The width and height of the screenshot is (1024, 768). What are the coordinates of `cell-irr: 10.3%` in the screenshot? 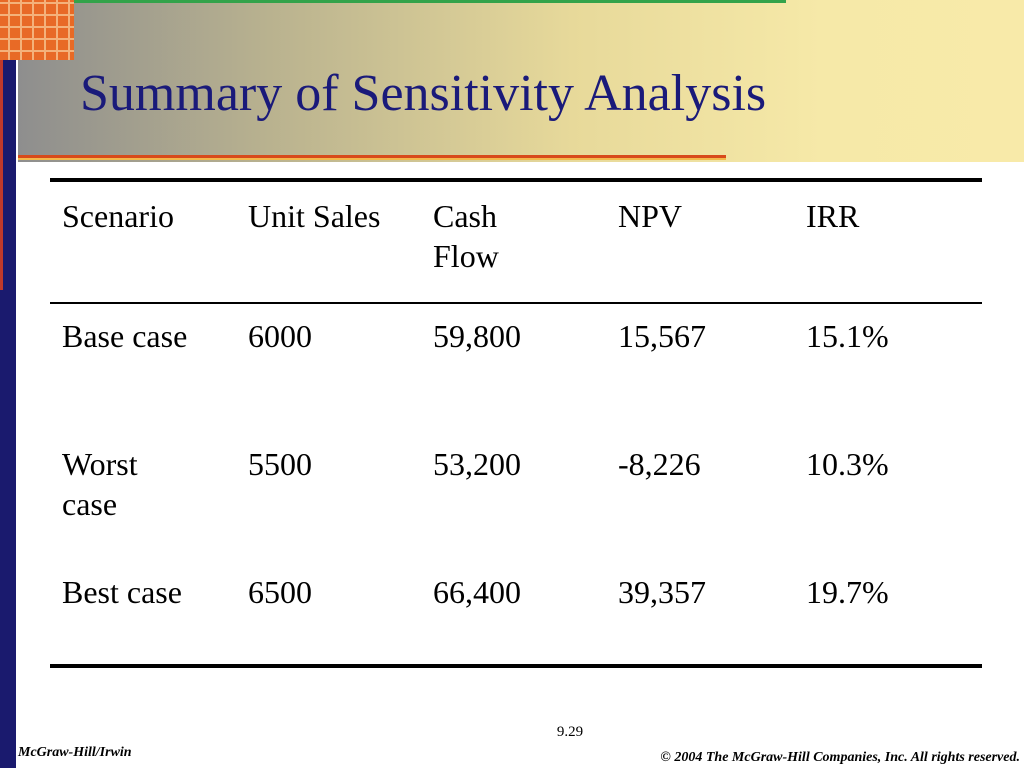 It's located at (847, 464).